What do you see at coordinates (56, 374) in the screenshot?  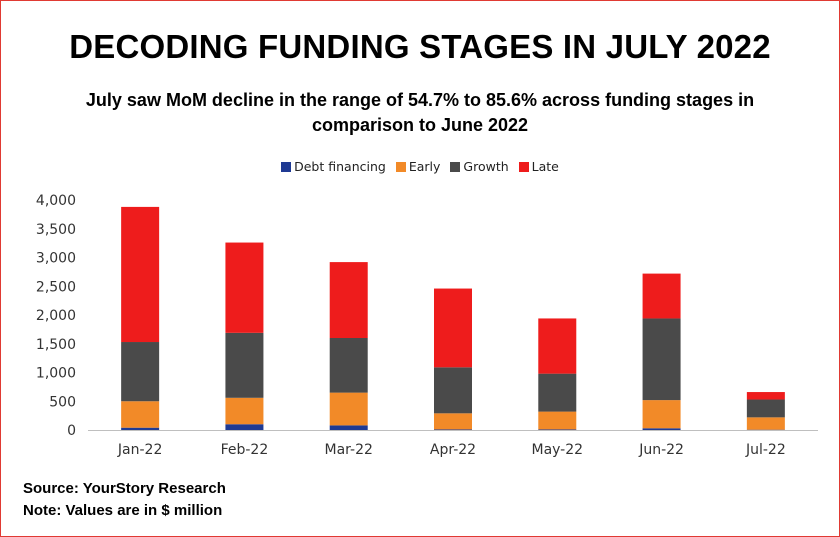 I see `y-tick-label: 1,000` at bounding box center [56, 374].